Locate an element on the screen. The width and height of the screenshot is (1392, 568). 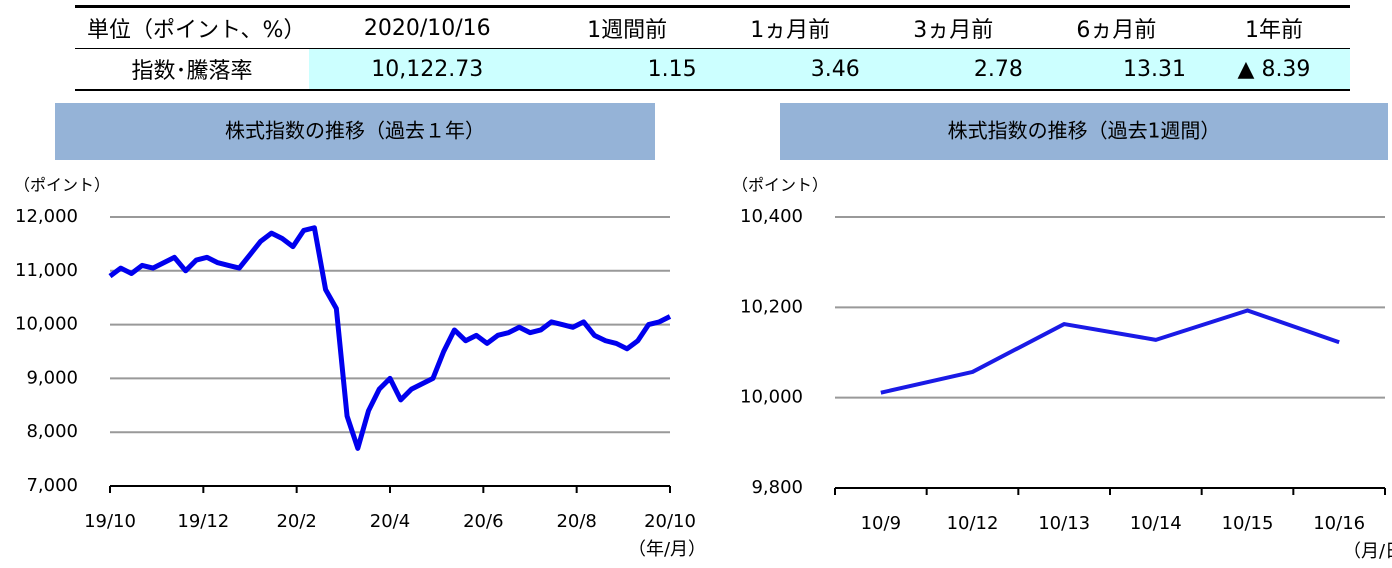
table-cell: 3.46 is located at coordinates (790, 69).